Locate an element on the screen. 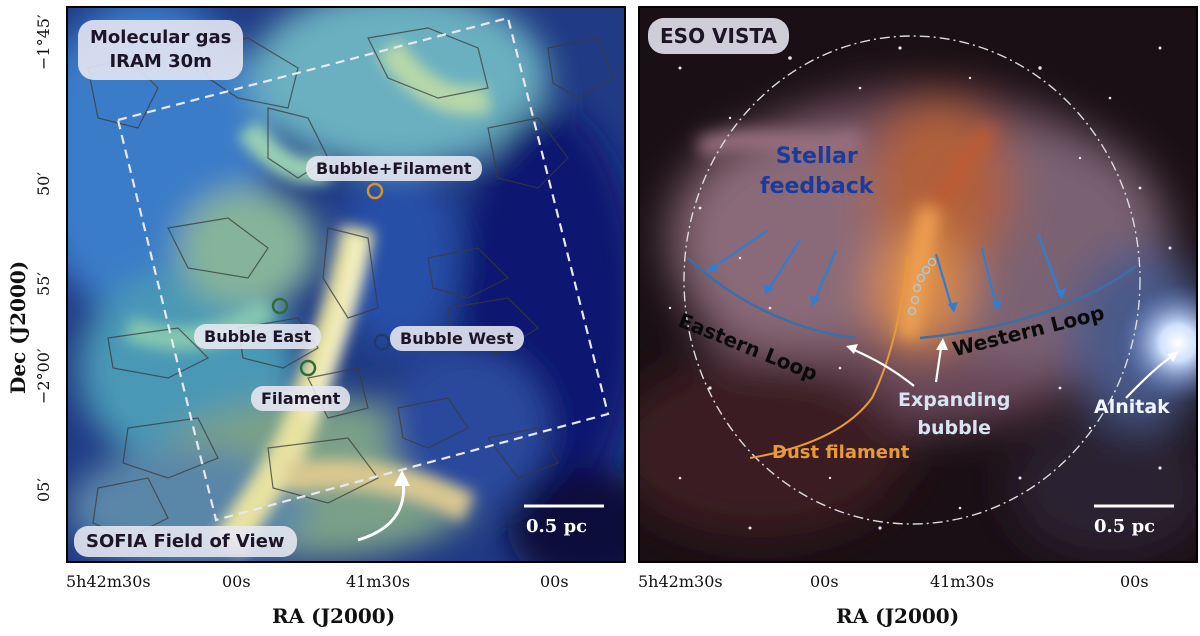  xtick-left-3: 41m30s is located at coordinates (378, 581).